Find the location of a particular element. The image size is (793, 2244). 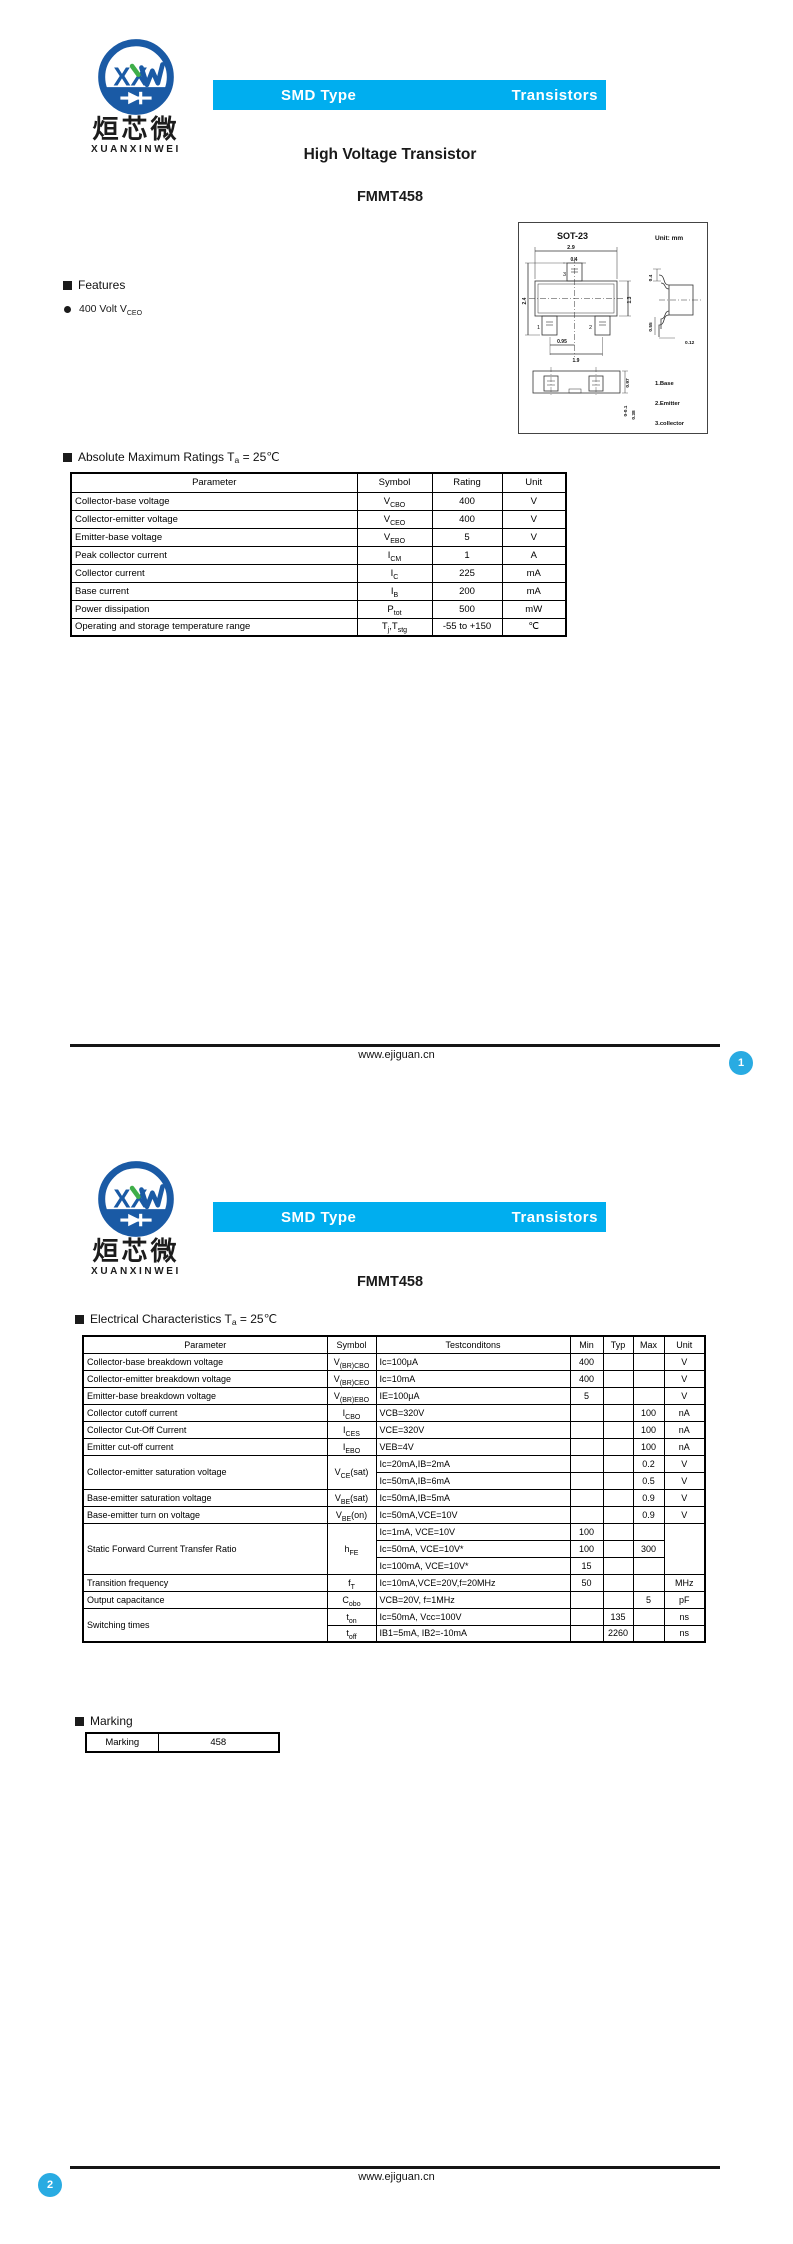

cell-rating: -55 to +150 is located at coordinates (467, 627).